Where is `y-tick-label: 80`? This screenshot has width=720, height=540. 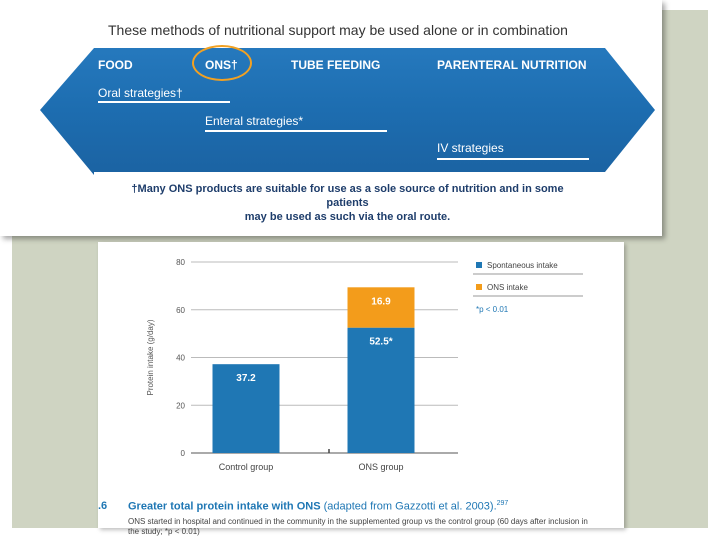 y-tick-label: 80 is located at coordinates (180, 262).